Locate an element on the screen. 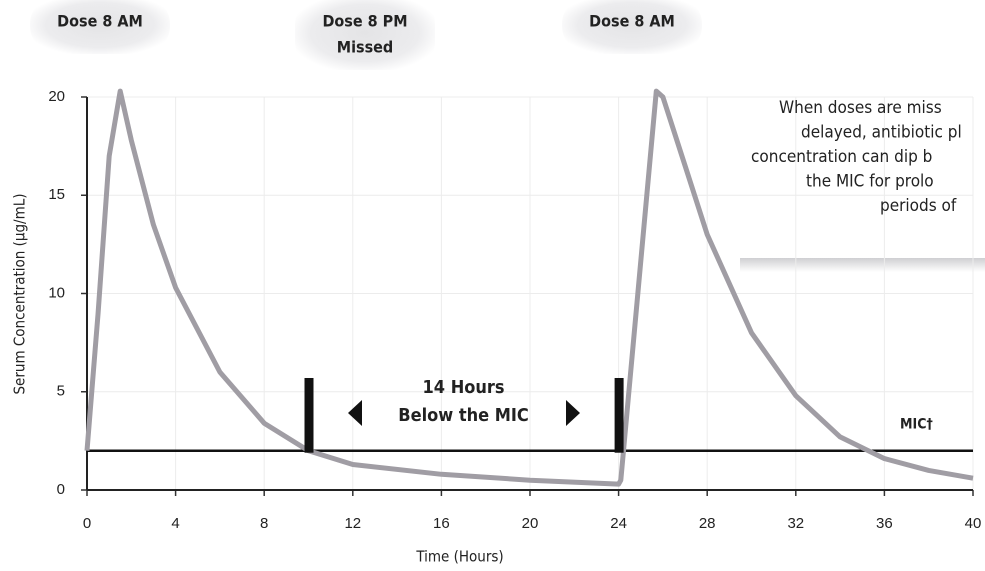 This screenshot has width=985, height=571. x-tick-label: 0 is located at coordinates (87, 523).